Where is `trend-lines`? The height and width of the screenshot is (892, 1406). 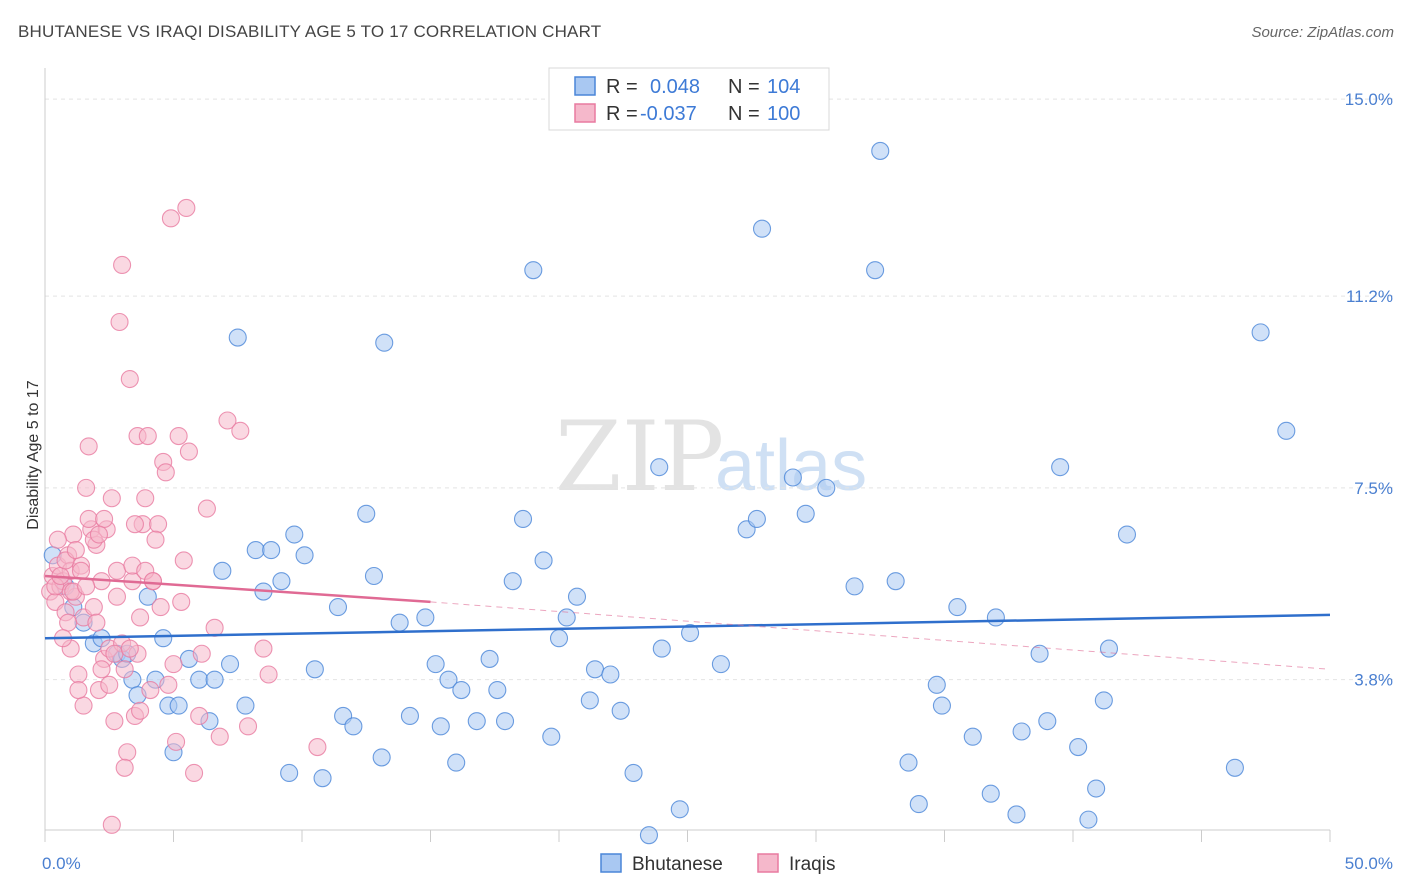
trend-lines is located at coordinates (687, 622).